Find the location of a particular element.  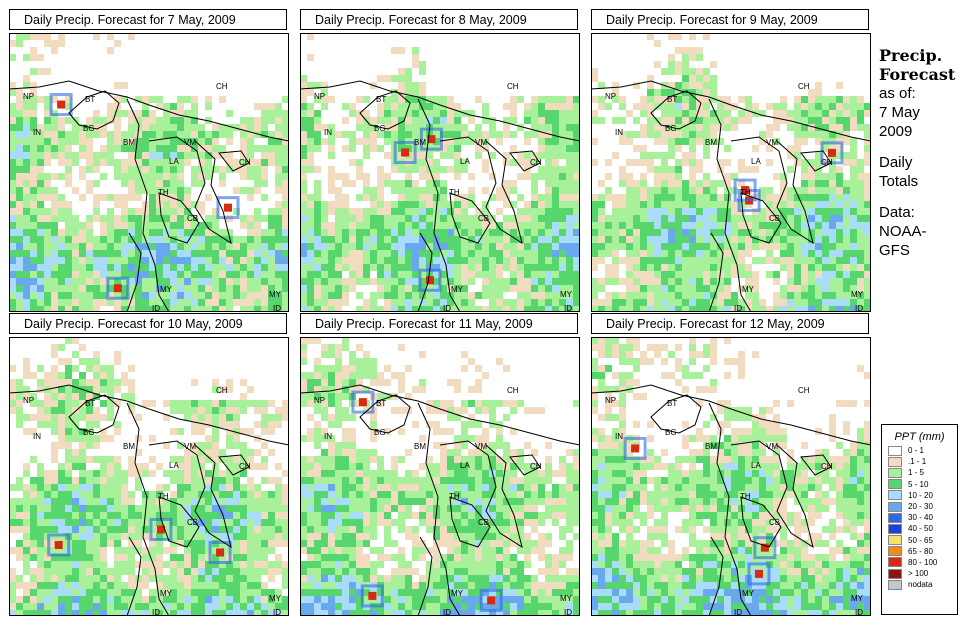

panel-title: Daily Precip. Forecast for 9 May, 2009 is located at coordinates (730, 19).